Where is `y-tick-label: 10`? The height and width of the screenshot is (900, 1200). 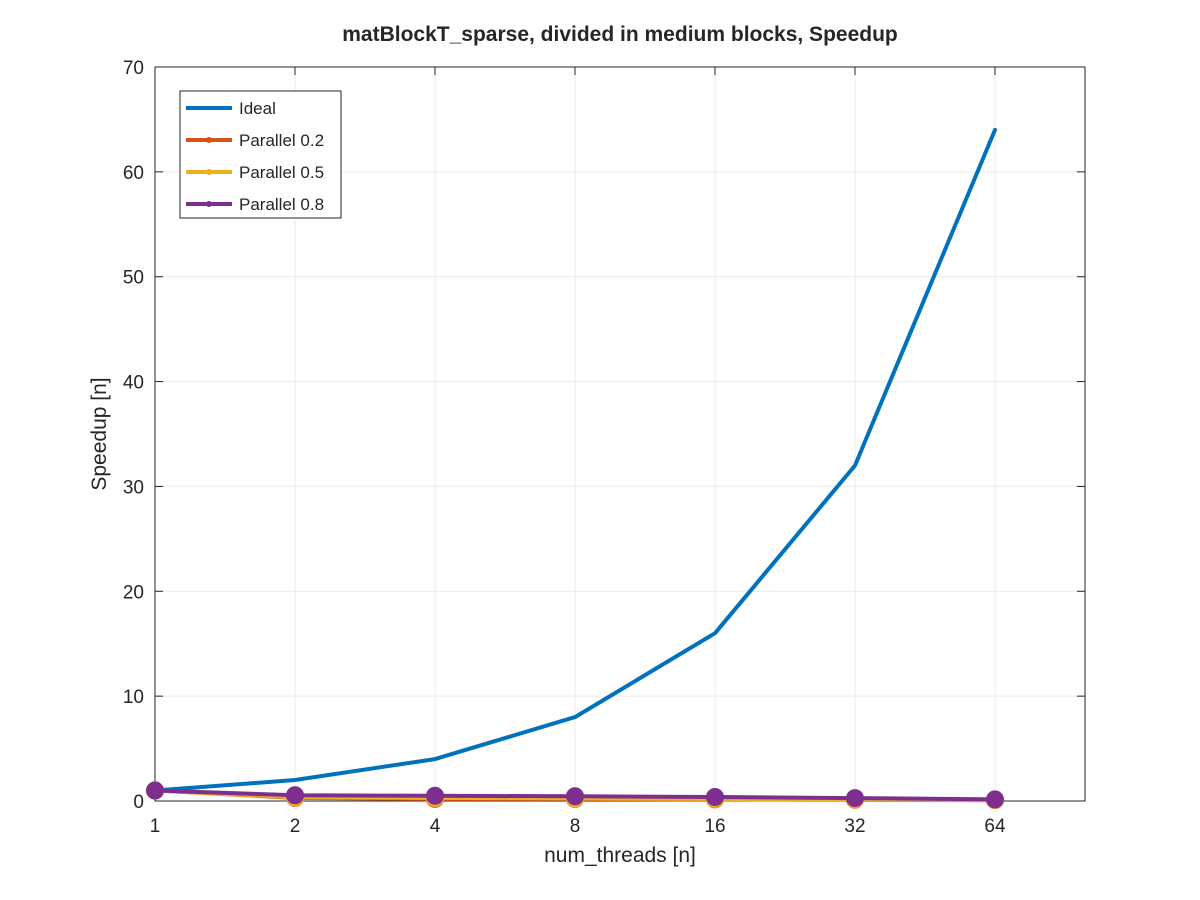 y-tick-label: 10 is located at coordinates (133, 697).